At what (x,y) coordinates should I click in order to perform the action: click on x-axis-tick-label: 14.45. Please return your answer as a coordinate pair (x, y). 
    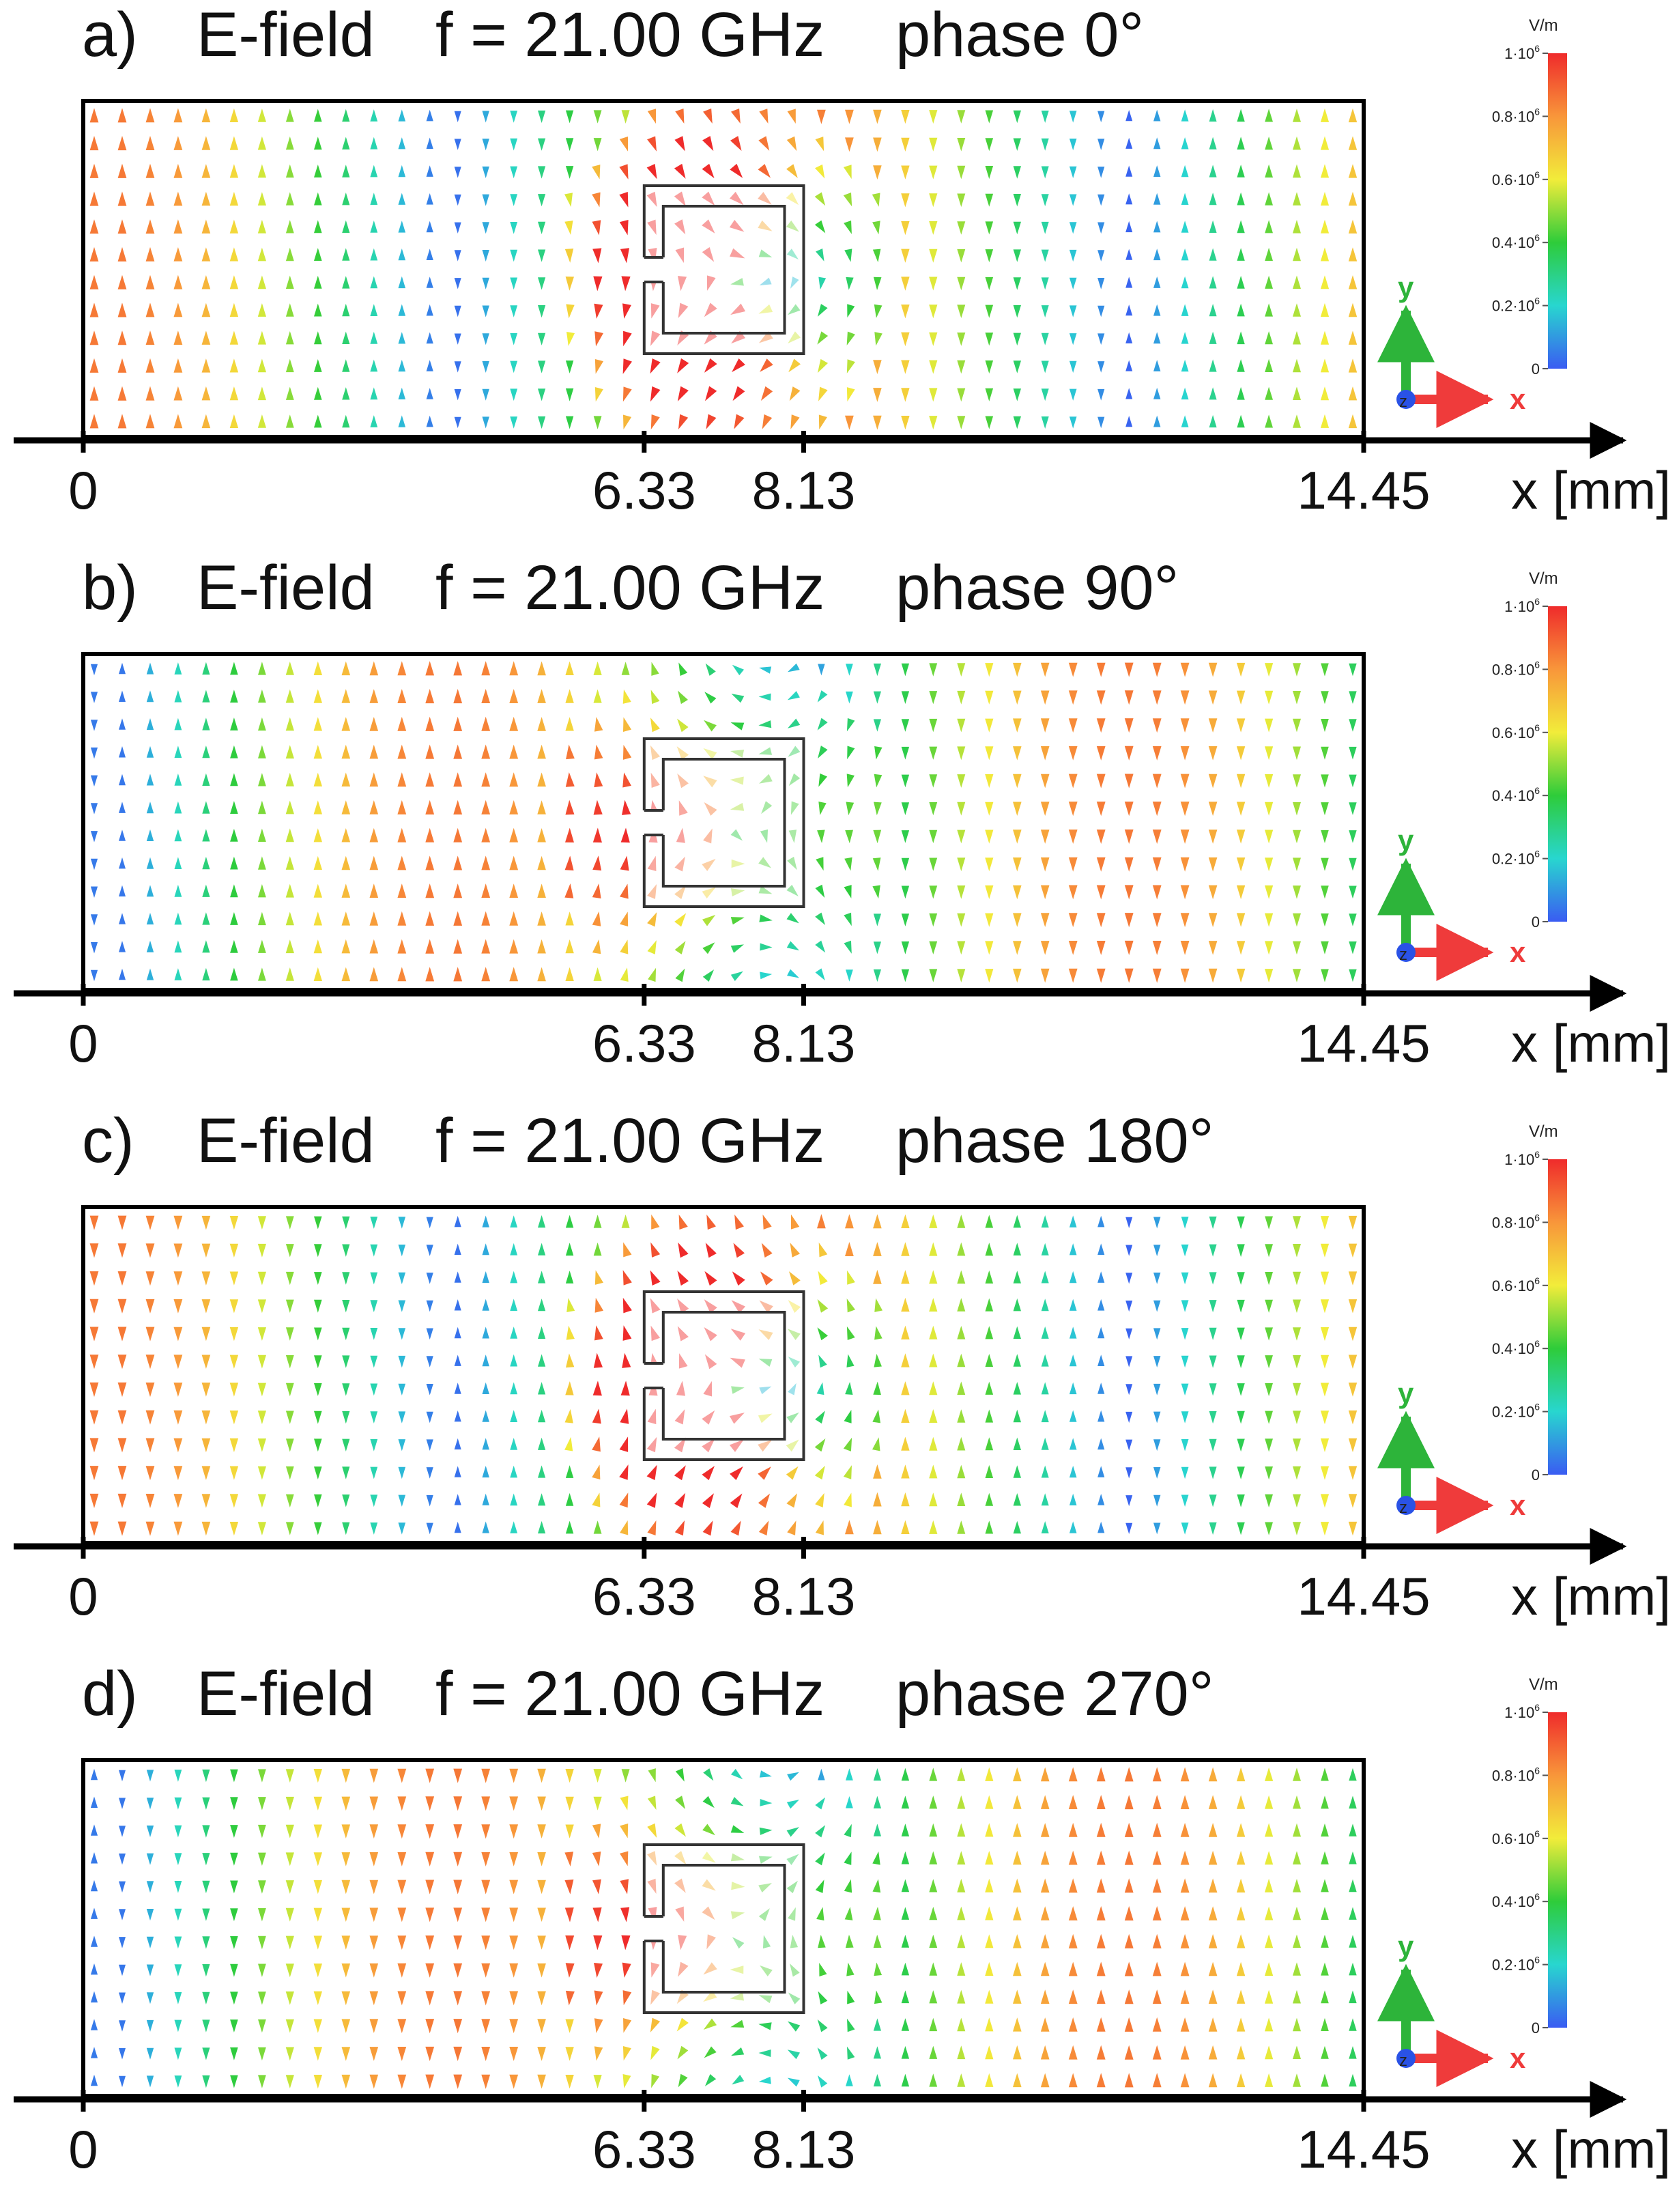
    Looking at the image, I should click on (1363, 1596).